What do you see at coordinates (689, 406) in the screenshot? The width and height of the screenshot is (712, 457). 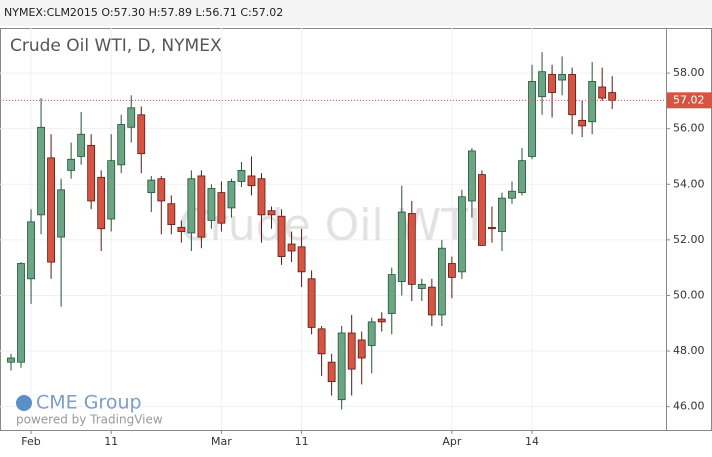 I see `y-tick-label: 46.00` at bounding box center [689, 406].